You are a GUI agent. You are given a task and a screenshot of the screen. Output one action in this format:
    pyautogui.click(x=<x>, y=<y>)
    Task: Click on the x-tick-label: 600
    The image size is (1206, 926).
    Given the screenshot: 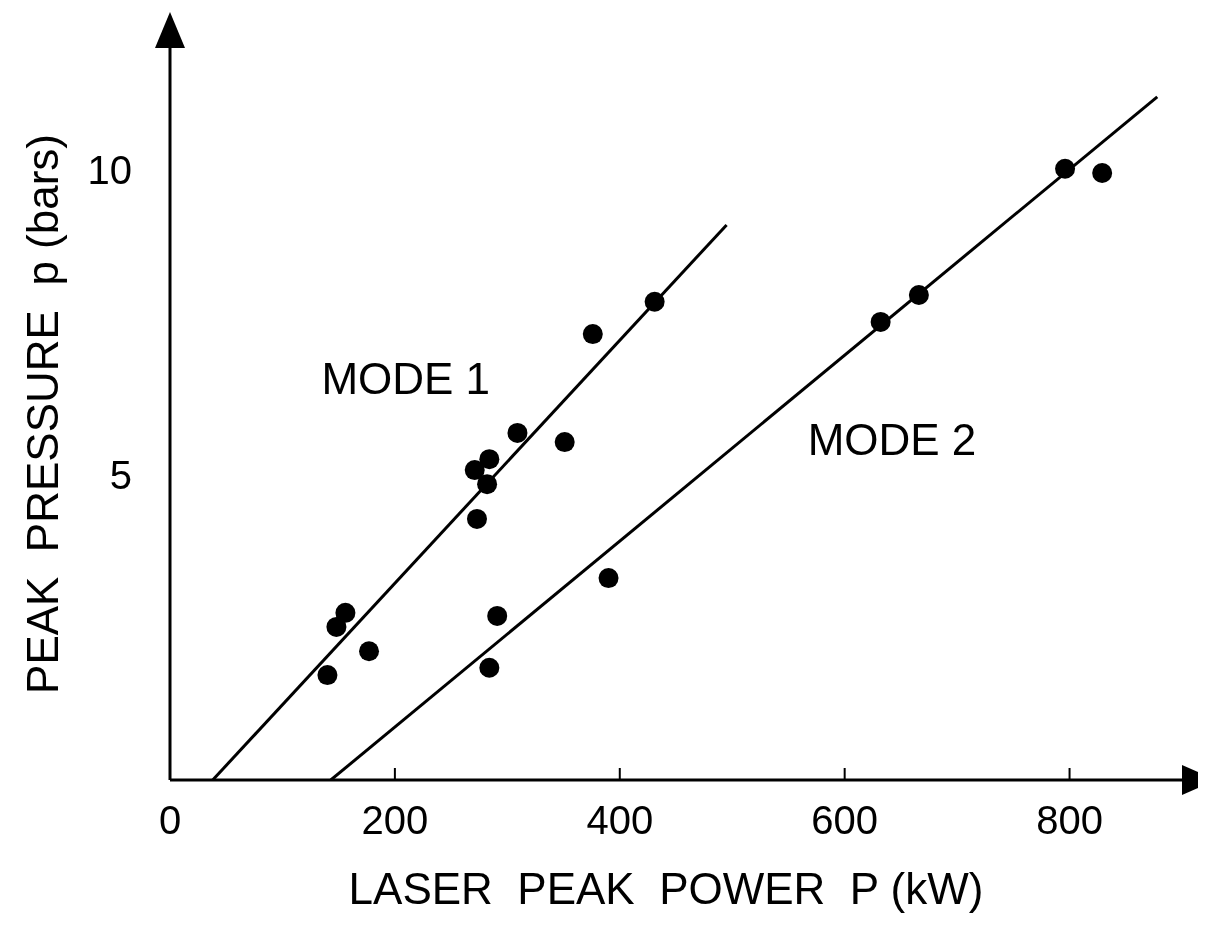 What is the action you would take?
    pyautogui.click(x=845, y=820)
    